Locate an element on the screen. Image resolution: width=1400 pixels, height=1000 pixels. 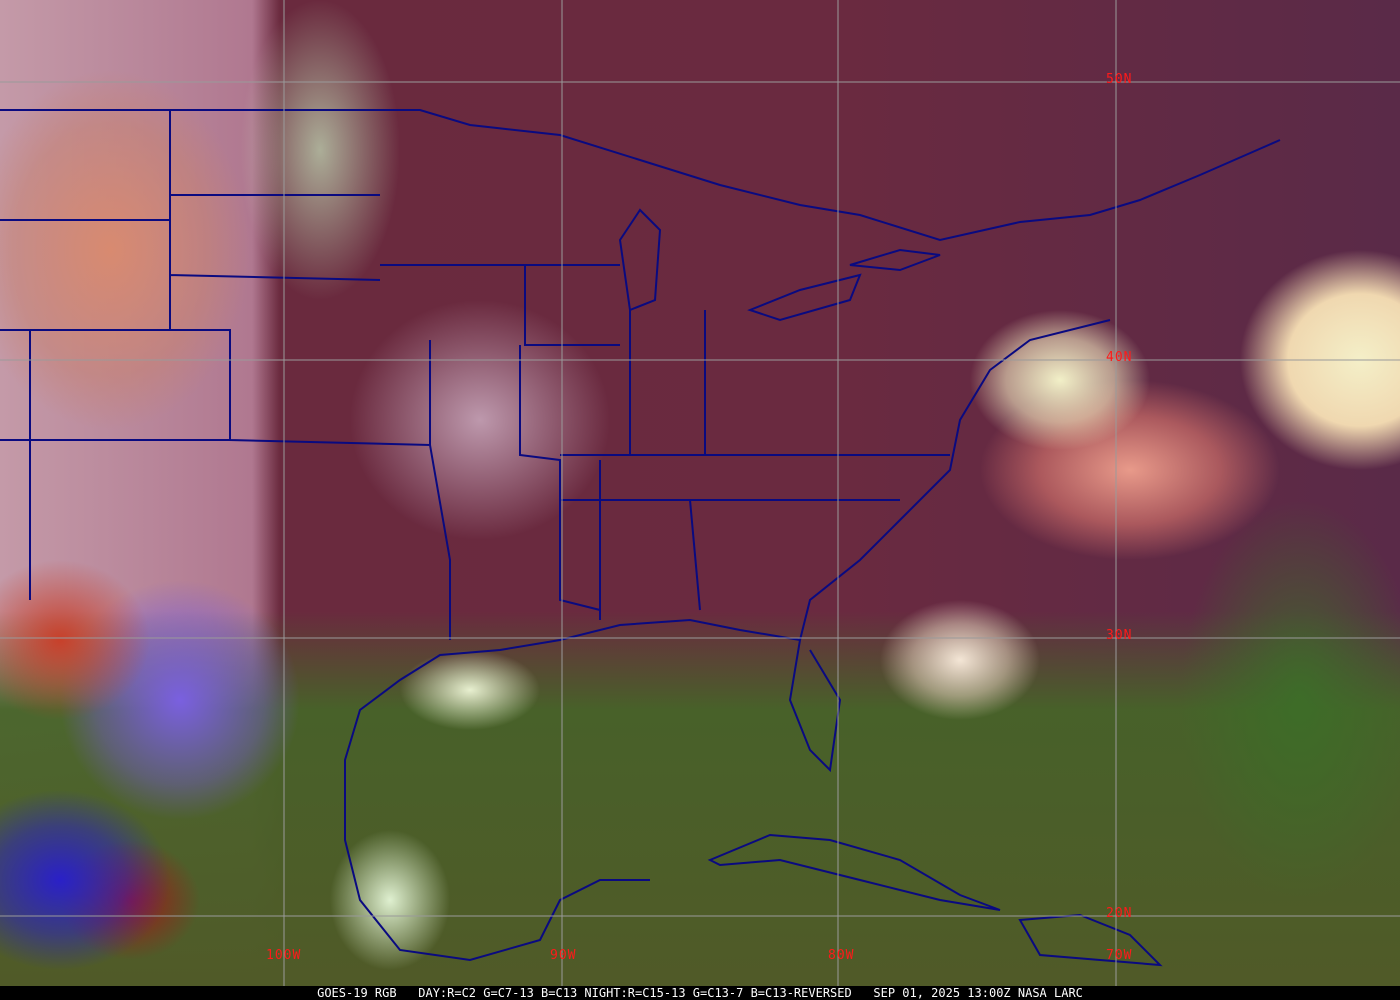
gulf-coast is located at coordinates (572, 790).